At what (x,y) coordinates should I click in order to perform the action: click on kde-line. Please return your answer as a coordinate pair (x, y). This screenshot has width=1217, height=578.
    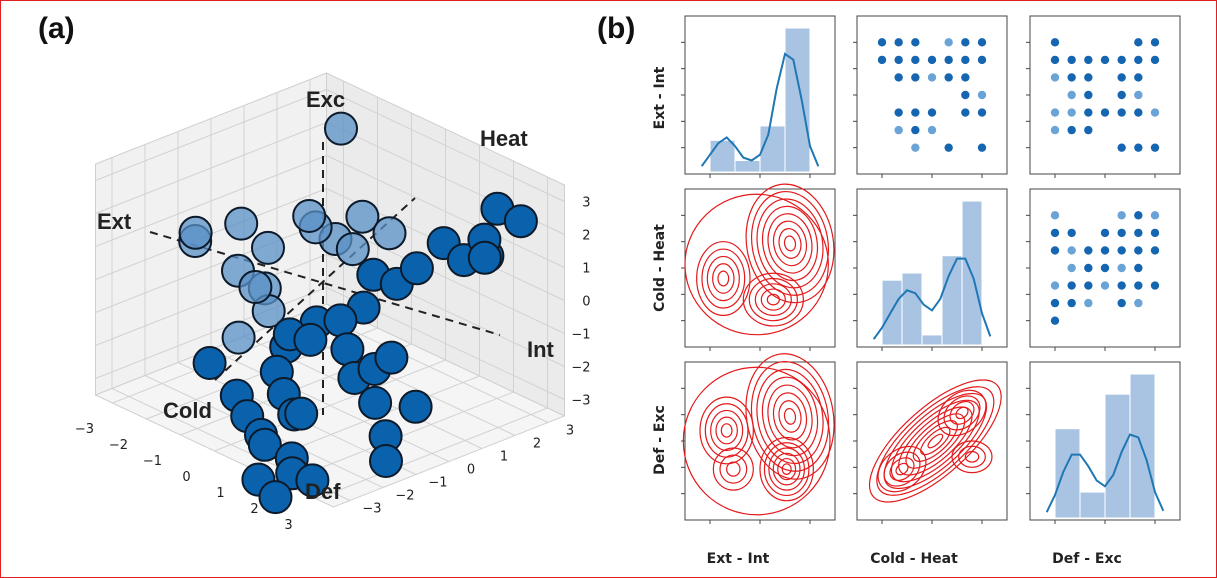
    Looking at the image, I should click on (932, 298).